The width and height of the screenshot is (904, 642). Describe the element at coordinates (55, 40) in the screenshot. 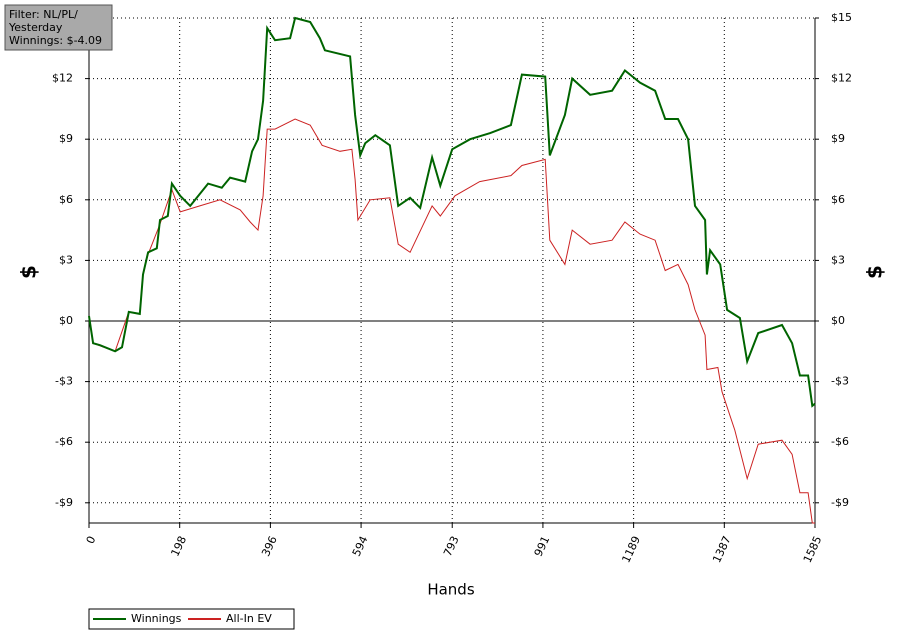

I see `filter-text: Winnings: $-4.09` at that location.